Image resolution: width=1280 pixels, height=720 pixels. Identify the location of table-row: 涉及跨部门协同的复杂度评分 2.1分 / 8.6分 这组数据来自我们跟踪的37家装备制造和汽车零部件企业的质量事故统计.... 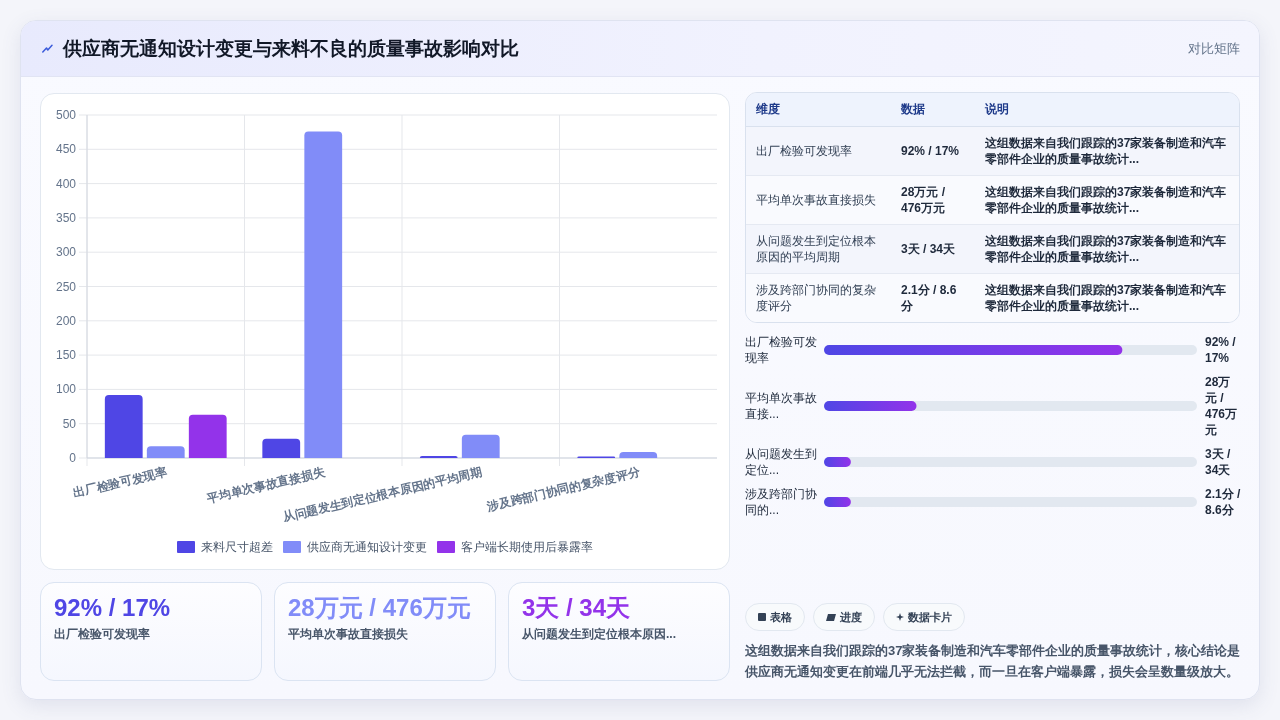
(992, 297).